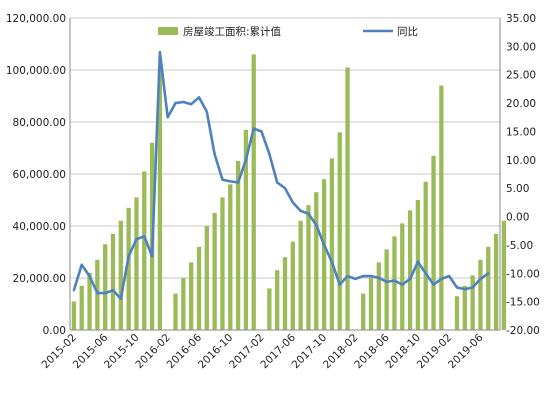 The height and width of the screenshot is (400, 550). I want to click on y-right-tick-label: 20.00, so click(521, 104).